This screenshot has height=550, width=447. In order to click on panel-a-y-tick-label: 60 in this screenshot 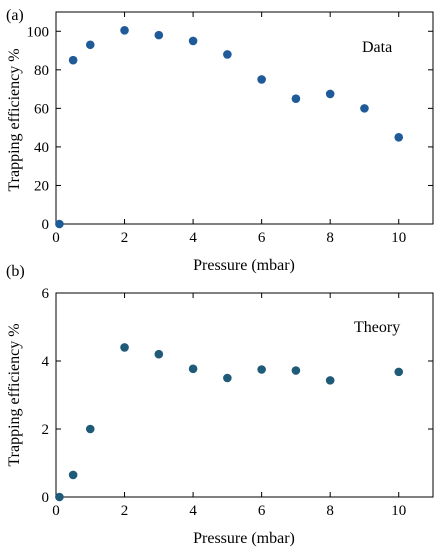, I will do `click(41, 109)`.